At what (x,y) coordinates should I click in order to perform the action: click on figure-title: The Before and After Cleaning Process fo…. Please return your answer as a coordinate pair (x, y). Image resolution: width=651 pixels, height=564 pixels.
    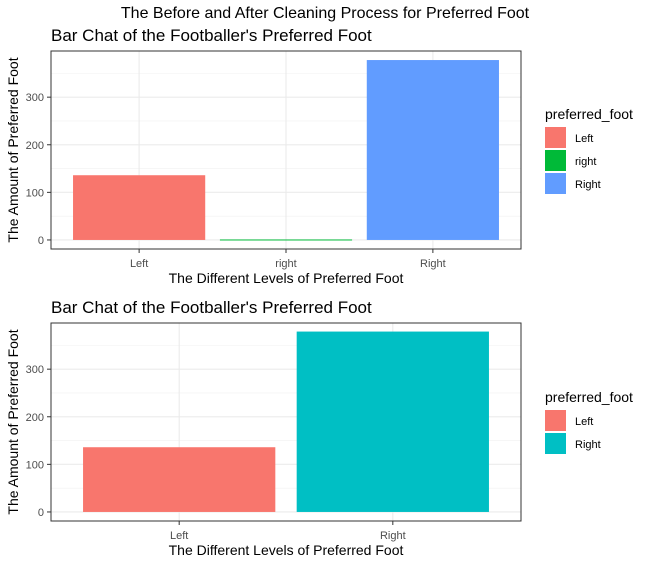
    Looking at the image, I should click on (325, 13).